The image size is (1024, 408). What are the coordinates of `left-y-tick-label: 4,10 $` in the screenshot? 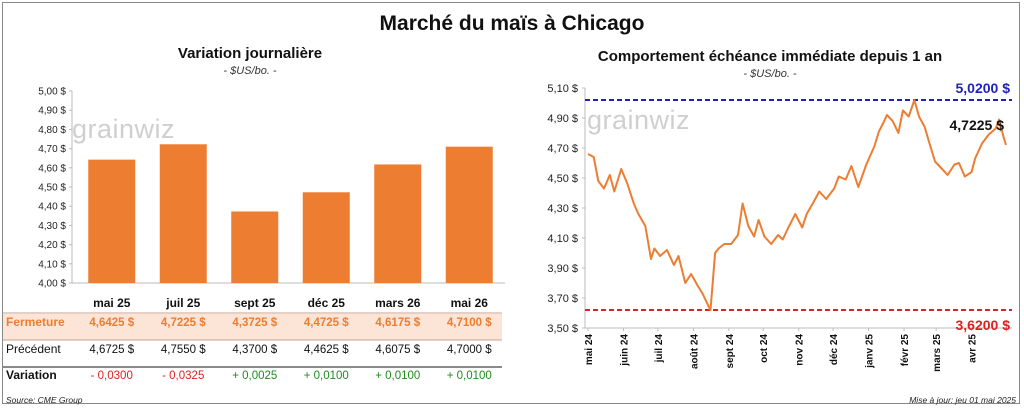 It's located at (52, 264).